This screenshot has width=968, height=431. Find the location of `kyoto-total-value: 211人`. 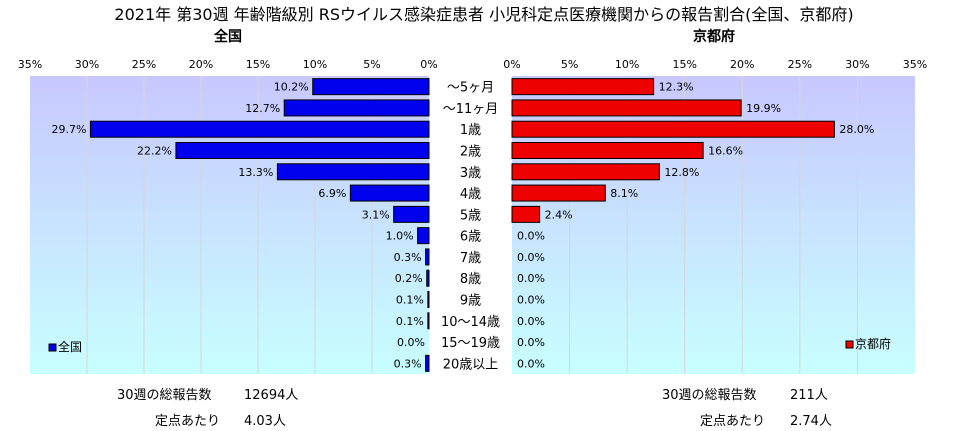

kyoto-total-value: 211人 is located at coordinates (809, 395).